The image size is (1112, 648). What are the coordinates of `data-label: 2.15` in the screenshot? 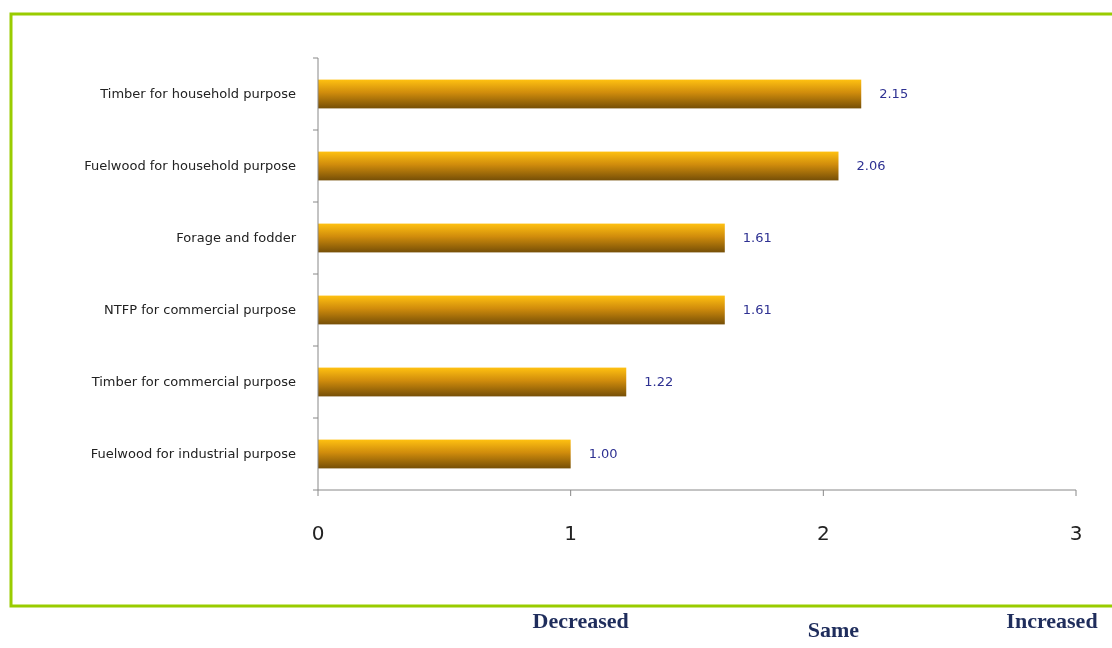 It's located at (894, 93).